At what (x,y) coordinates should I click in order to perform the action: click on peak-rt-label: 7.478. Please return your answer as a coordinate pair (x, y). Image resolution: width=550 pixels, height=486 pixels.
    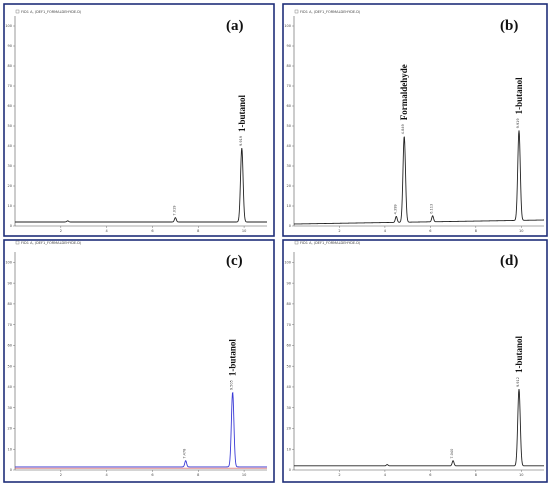
    Looking at the image, I should click on (185, 454).